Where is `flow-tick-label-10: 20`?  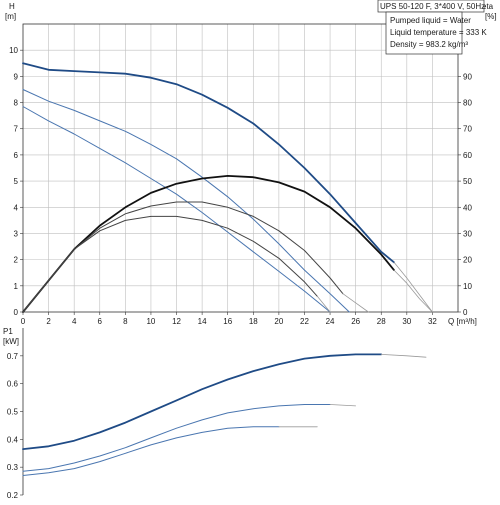 flow-tick-label-10: 20 is located at coordinates (278, 321).